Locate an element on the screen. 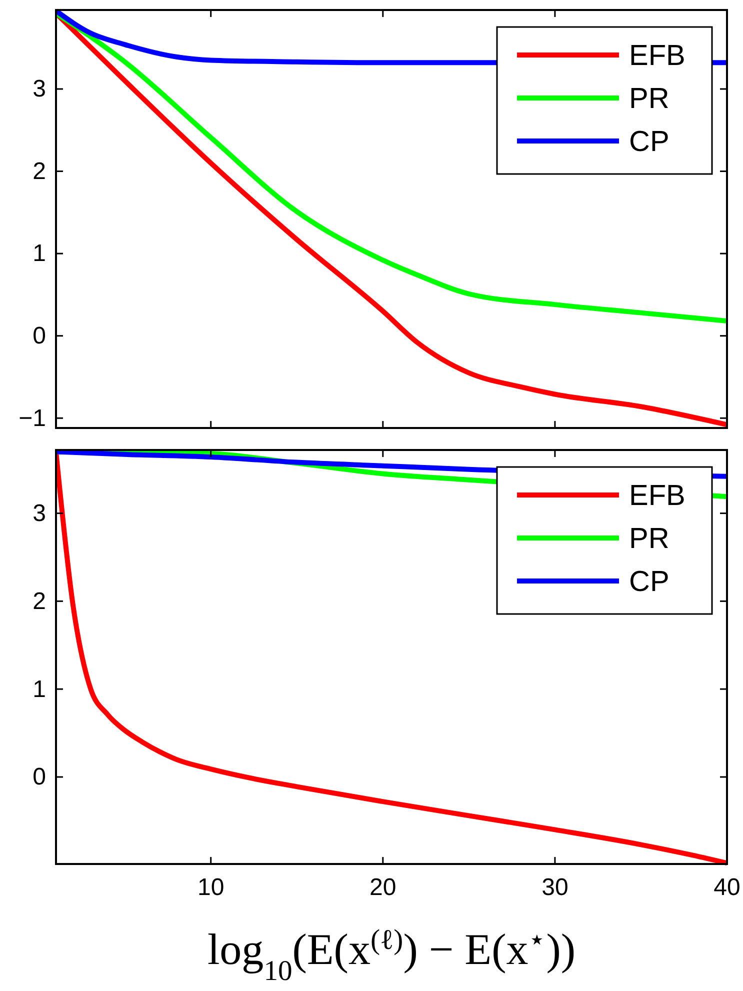 This screenshot has height=991, width=743. x-tick-label: 40 is located at coordinates (727, 888).